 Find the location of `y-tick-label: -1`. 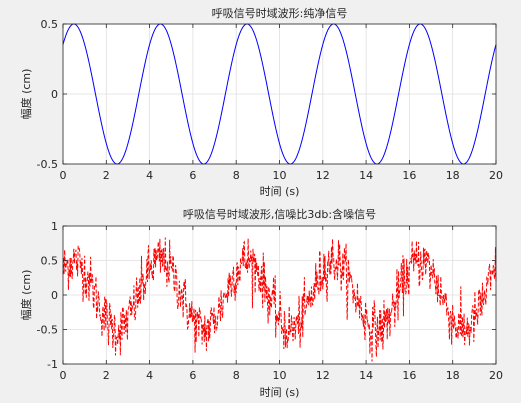

y-tick-label: -1 is located at coordinates (52, 364).